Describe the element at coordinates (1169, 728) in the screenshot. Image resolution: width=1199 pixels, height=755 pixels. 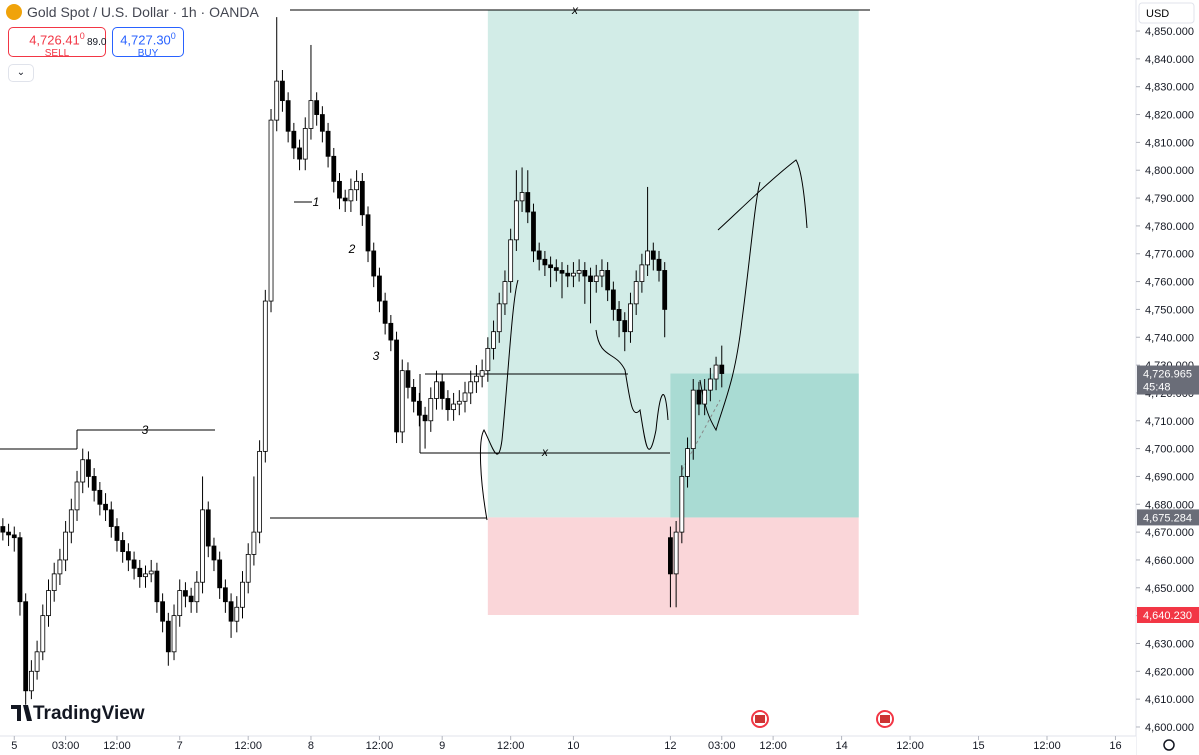
I see `y-tick-label: 4,600.000` at that location.